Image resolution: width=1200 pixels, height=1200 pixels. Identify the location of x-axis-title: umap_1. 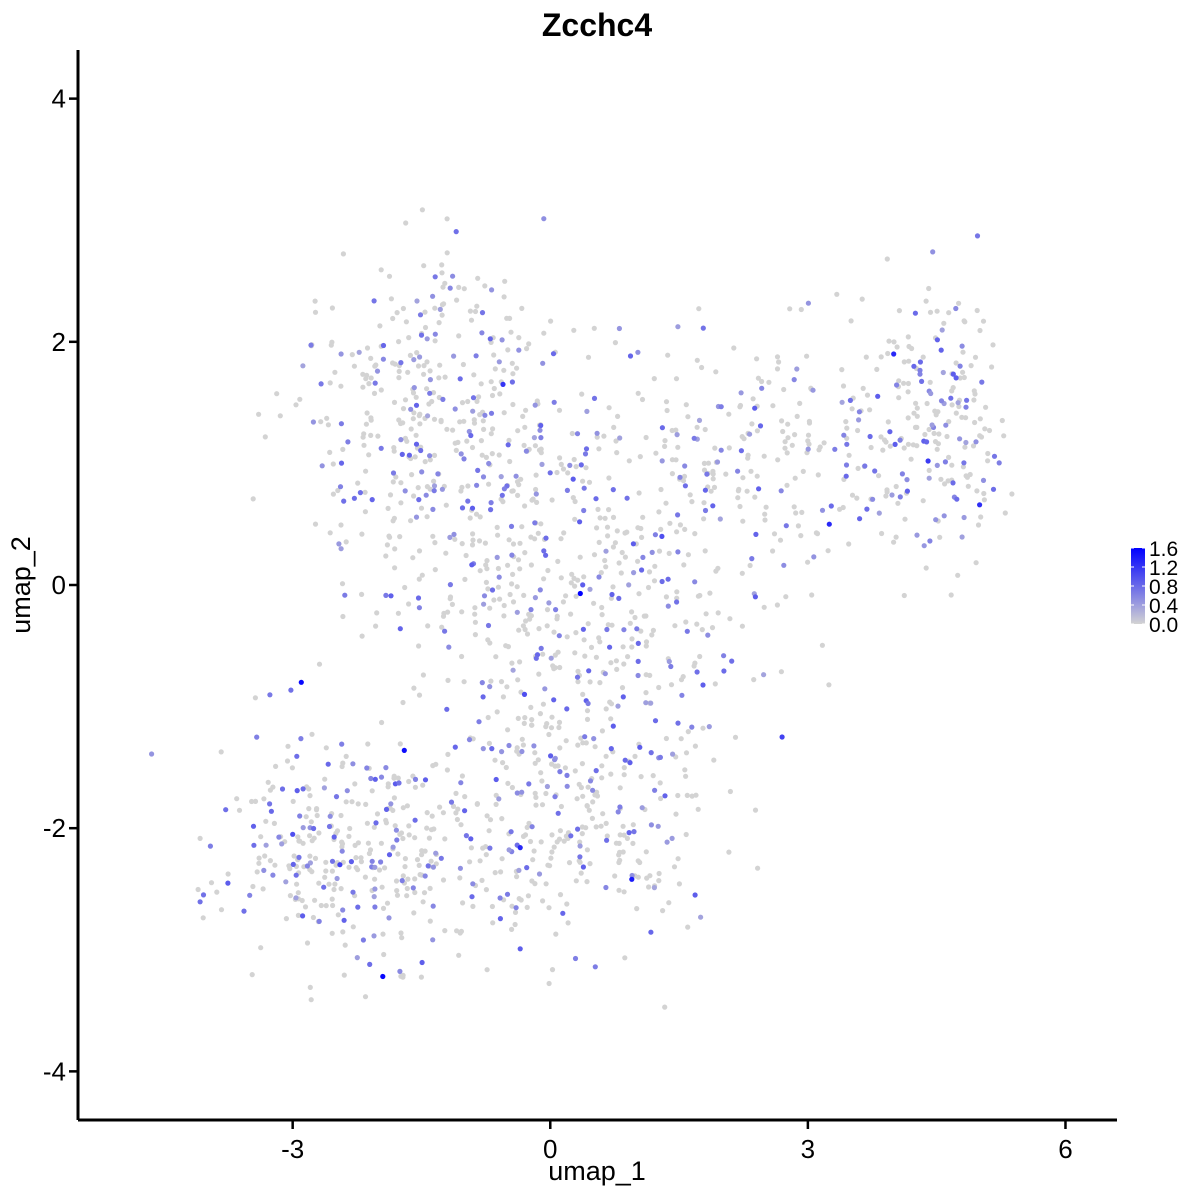
(597, 1171).